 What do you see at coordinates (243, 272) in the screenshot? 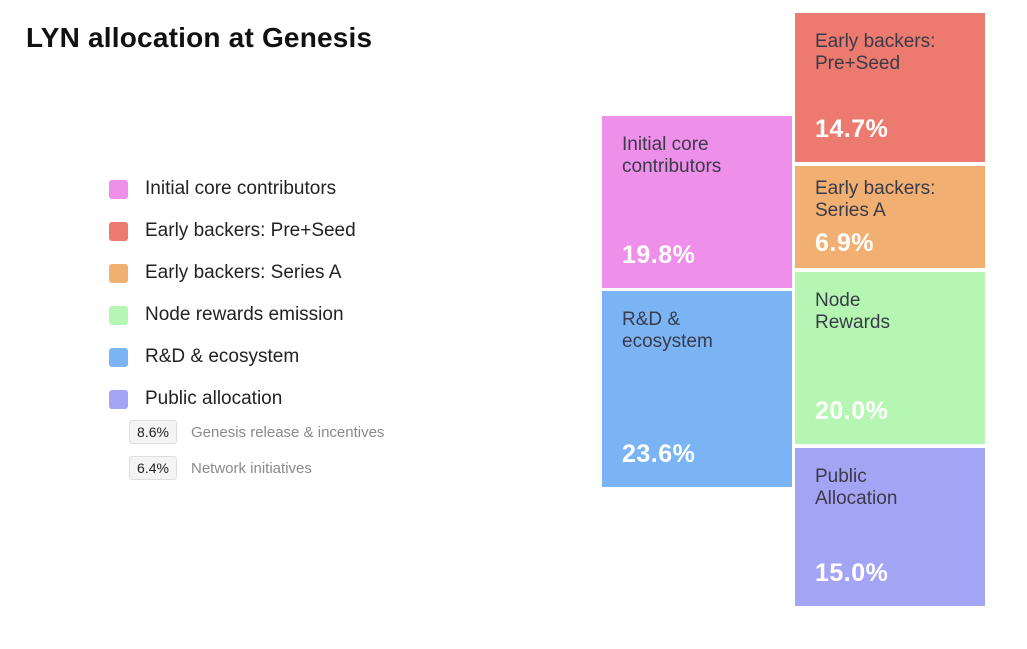
I see `legend-label: Early backers: Series A` at bounding box center [243, 272].